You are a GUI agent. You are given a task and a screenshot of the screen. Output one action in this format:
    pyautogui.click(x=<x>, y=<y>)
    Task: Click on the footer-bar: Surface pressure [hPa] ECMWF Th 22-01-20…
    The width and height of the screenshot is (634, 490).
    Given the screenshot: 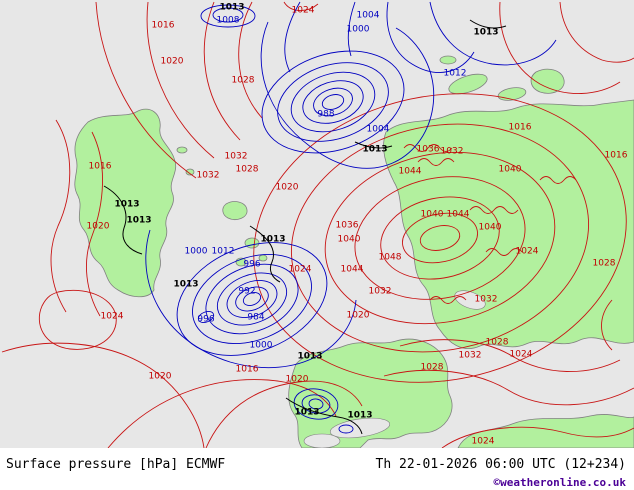 What is the action you would take?
    pyautogui.click(x=317, y=469)
    